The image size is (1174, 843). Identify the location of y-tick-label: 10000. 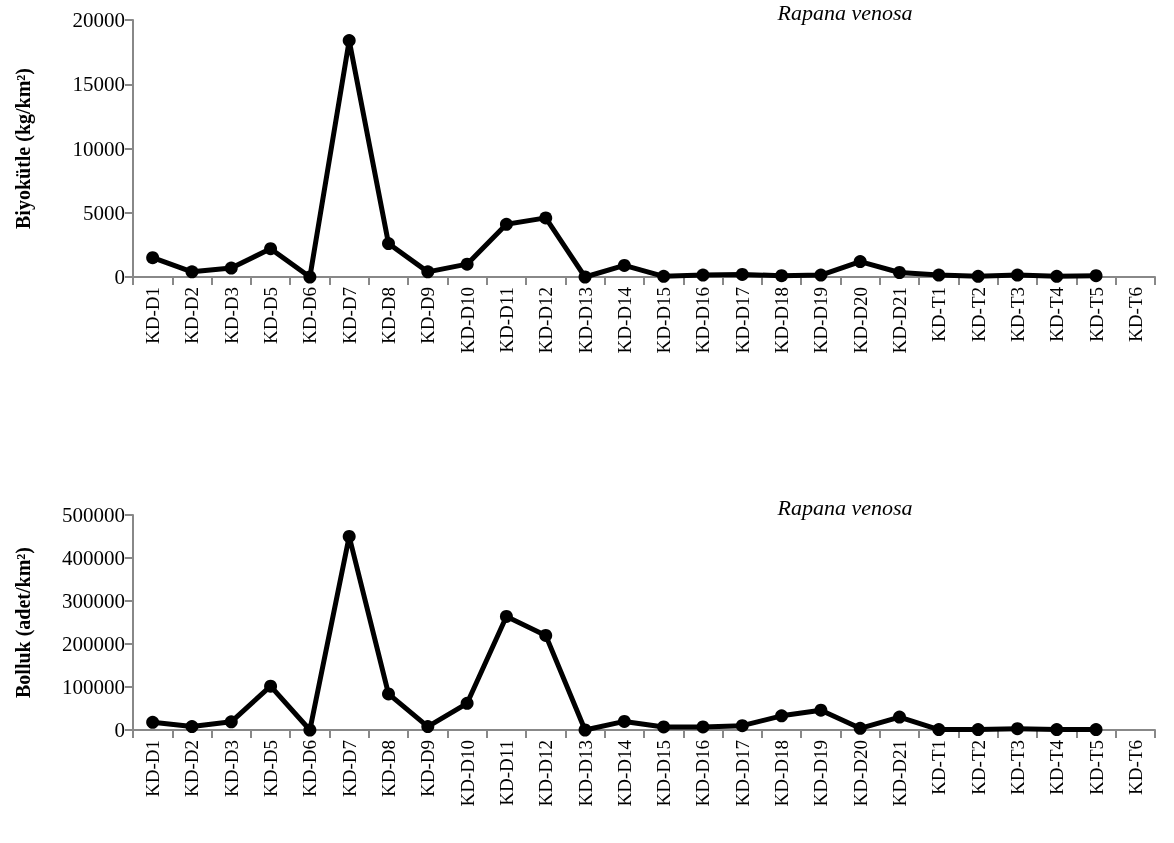
(98, 148).